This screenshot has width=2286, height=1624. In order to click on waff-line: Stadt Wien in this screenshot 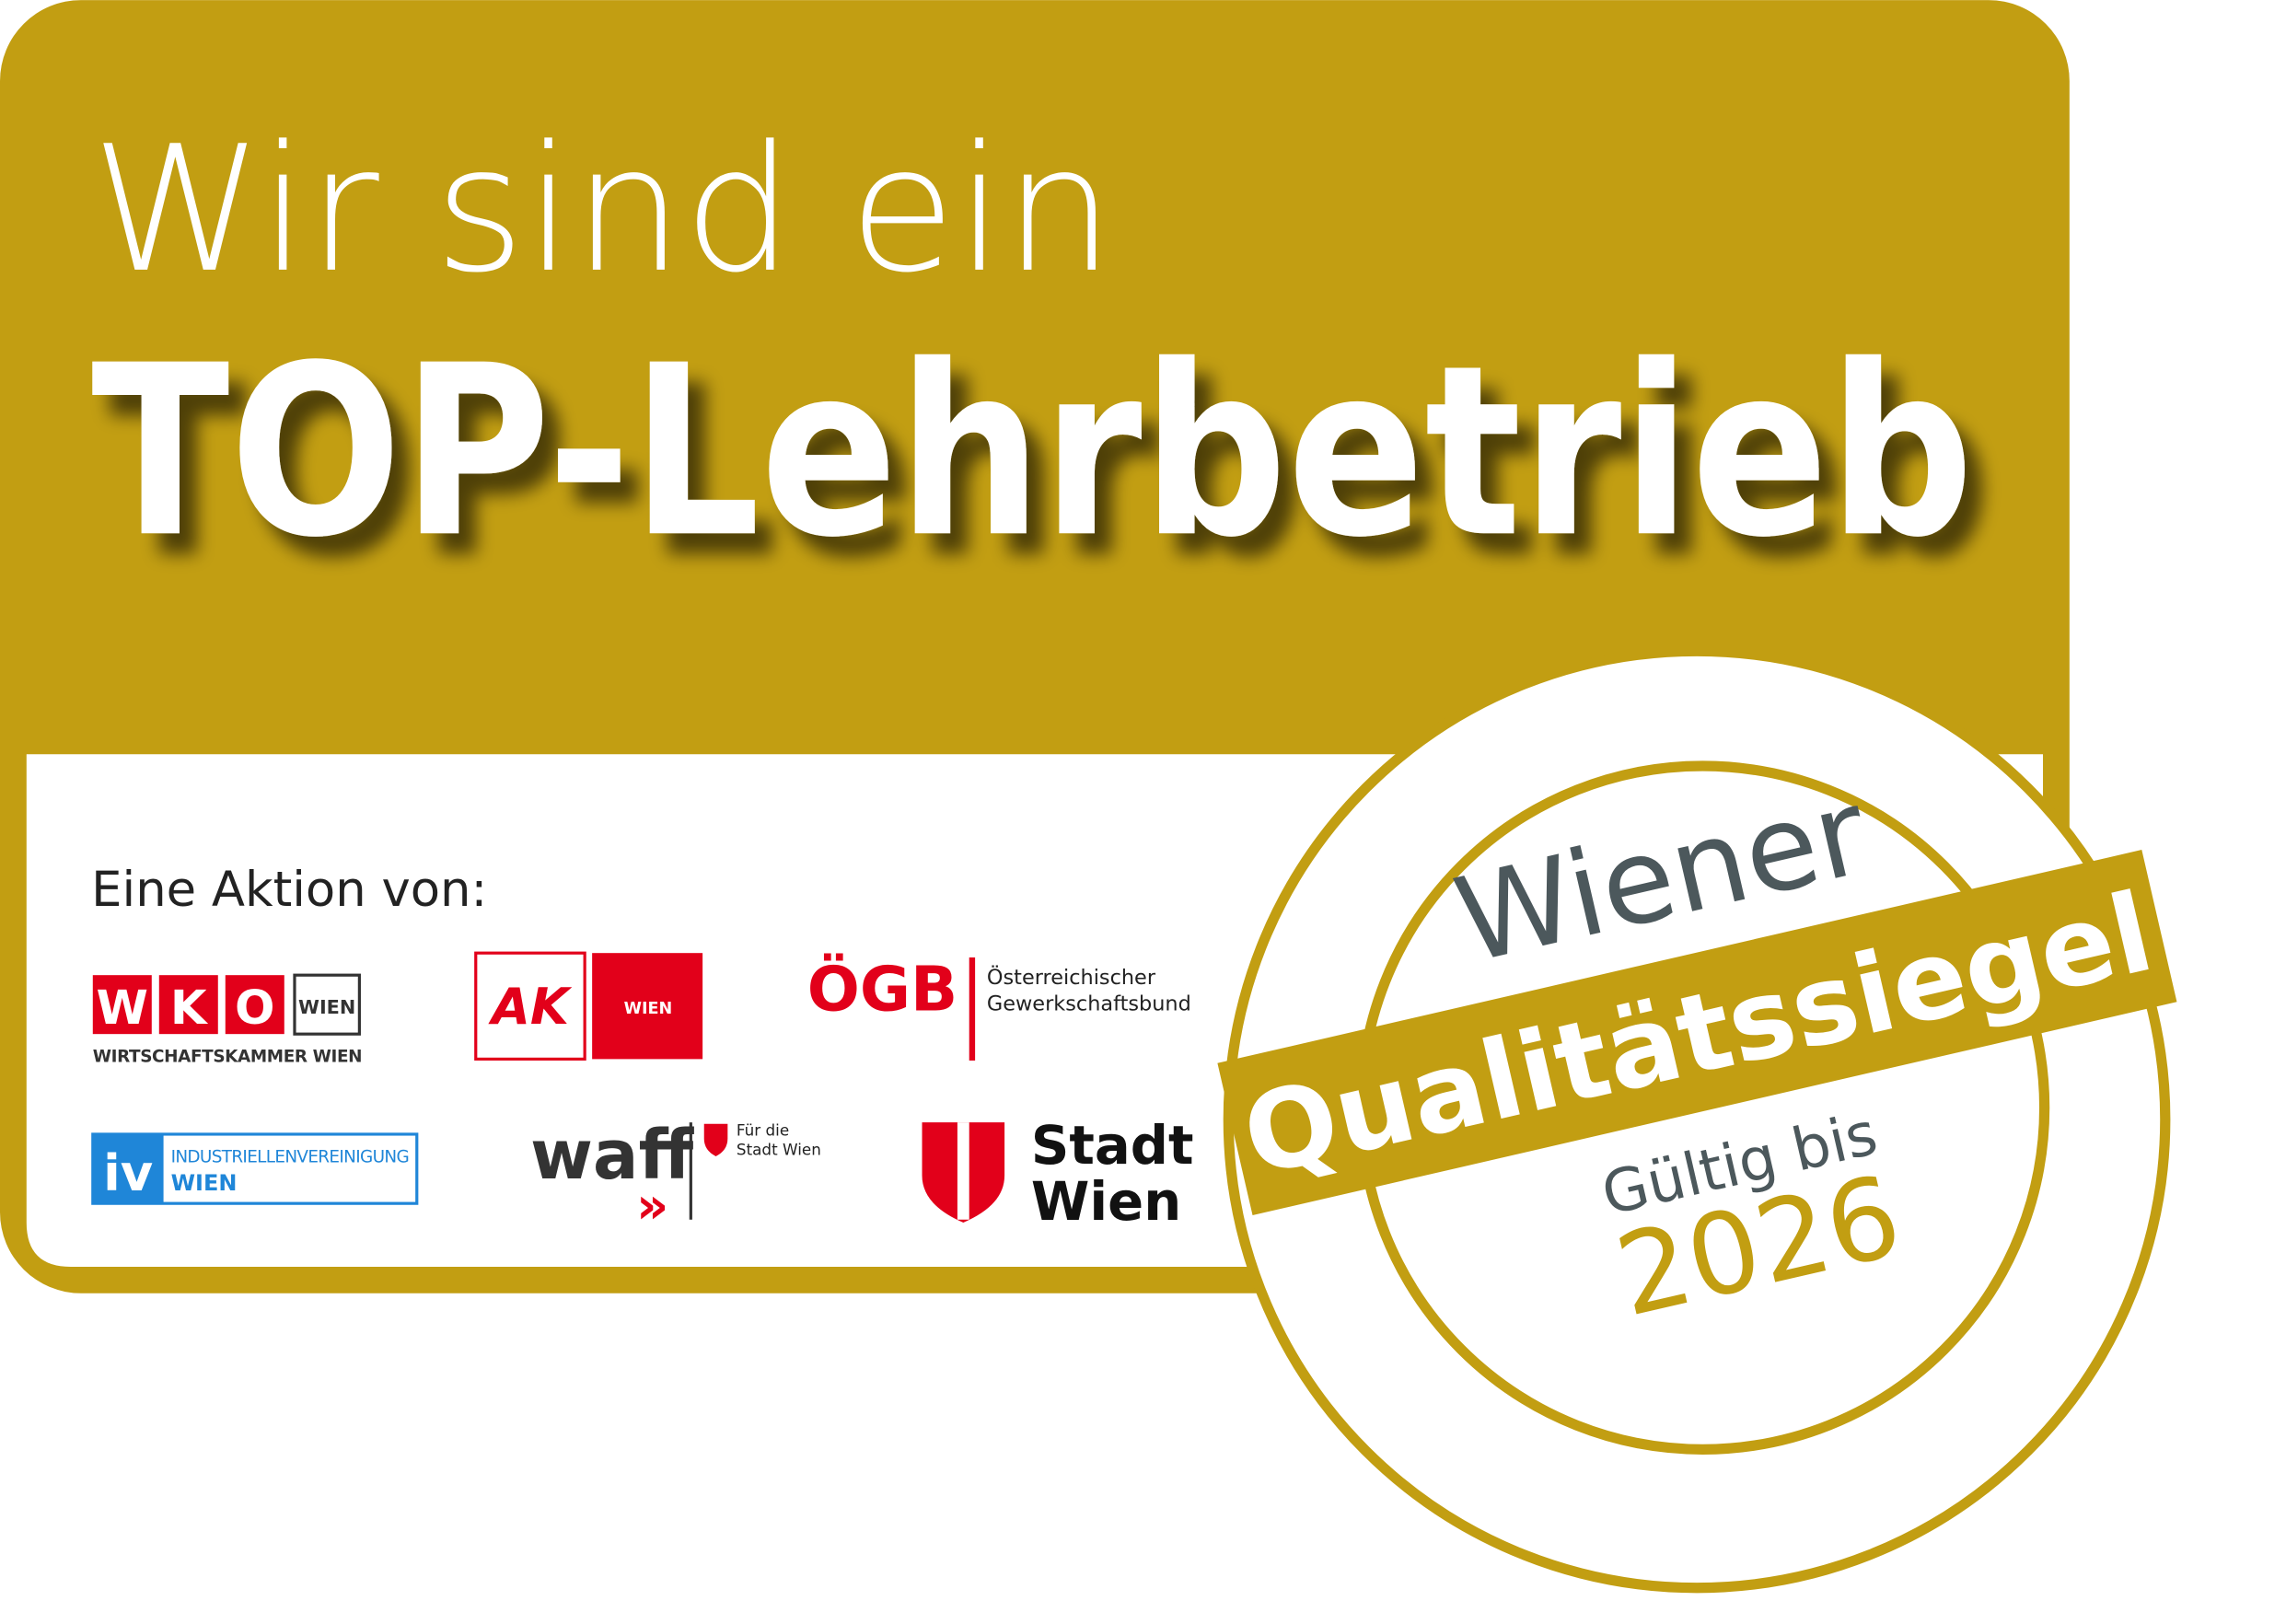, I will do `click(779, 1149)`.